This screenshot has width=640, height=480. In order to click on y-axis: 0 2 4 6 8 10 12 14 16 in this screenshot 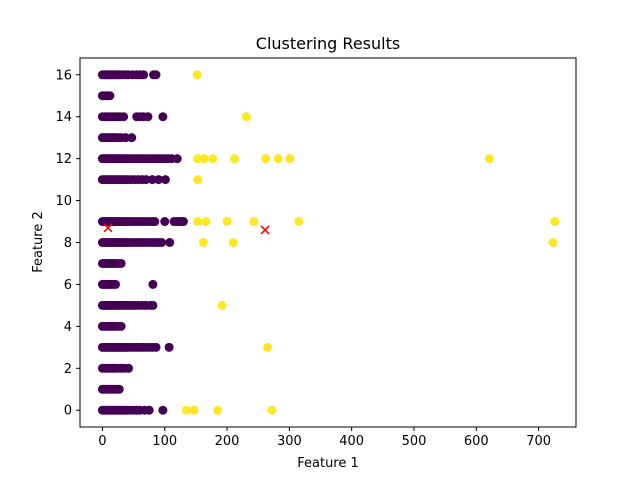, I will do `click(67, 243)`.